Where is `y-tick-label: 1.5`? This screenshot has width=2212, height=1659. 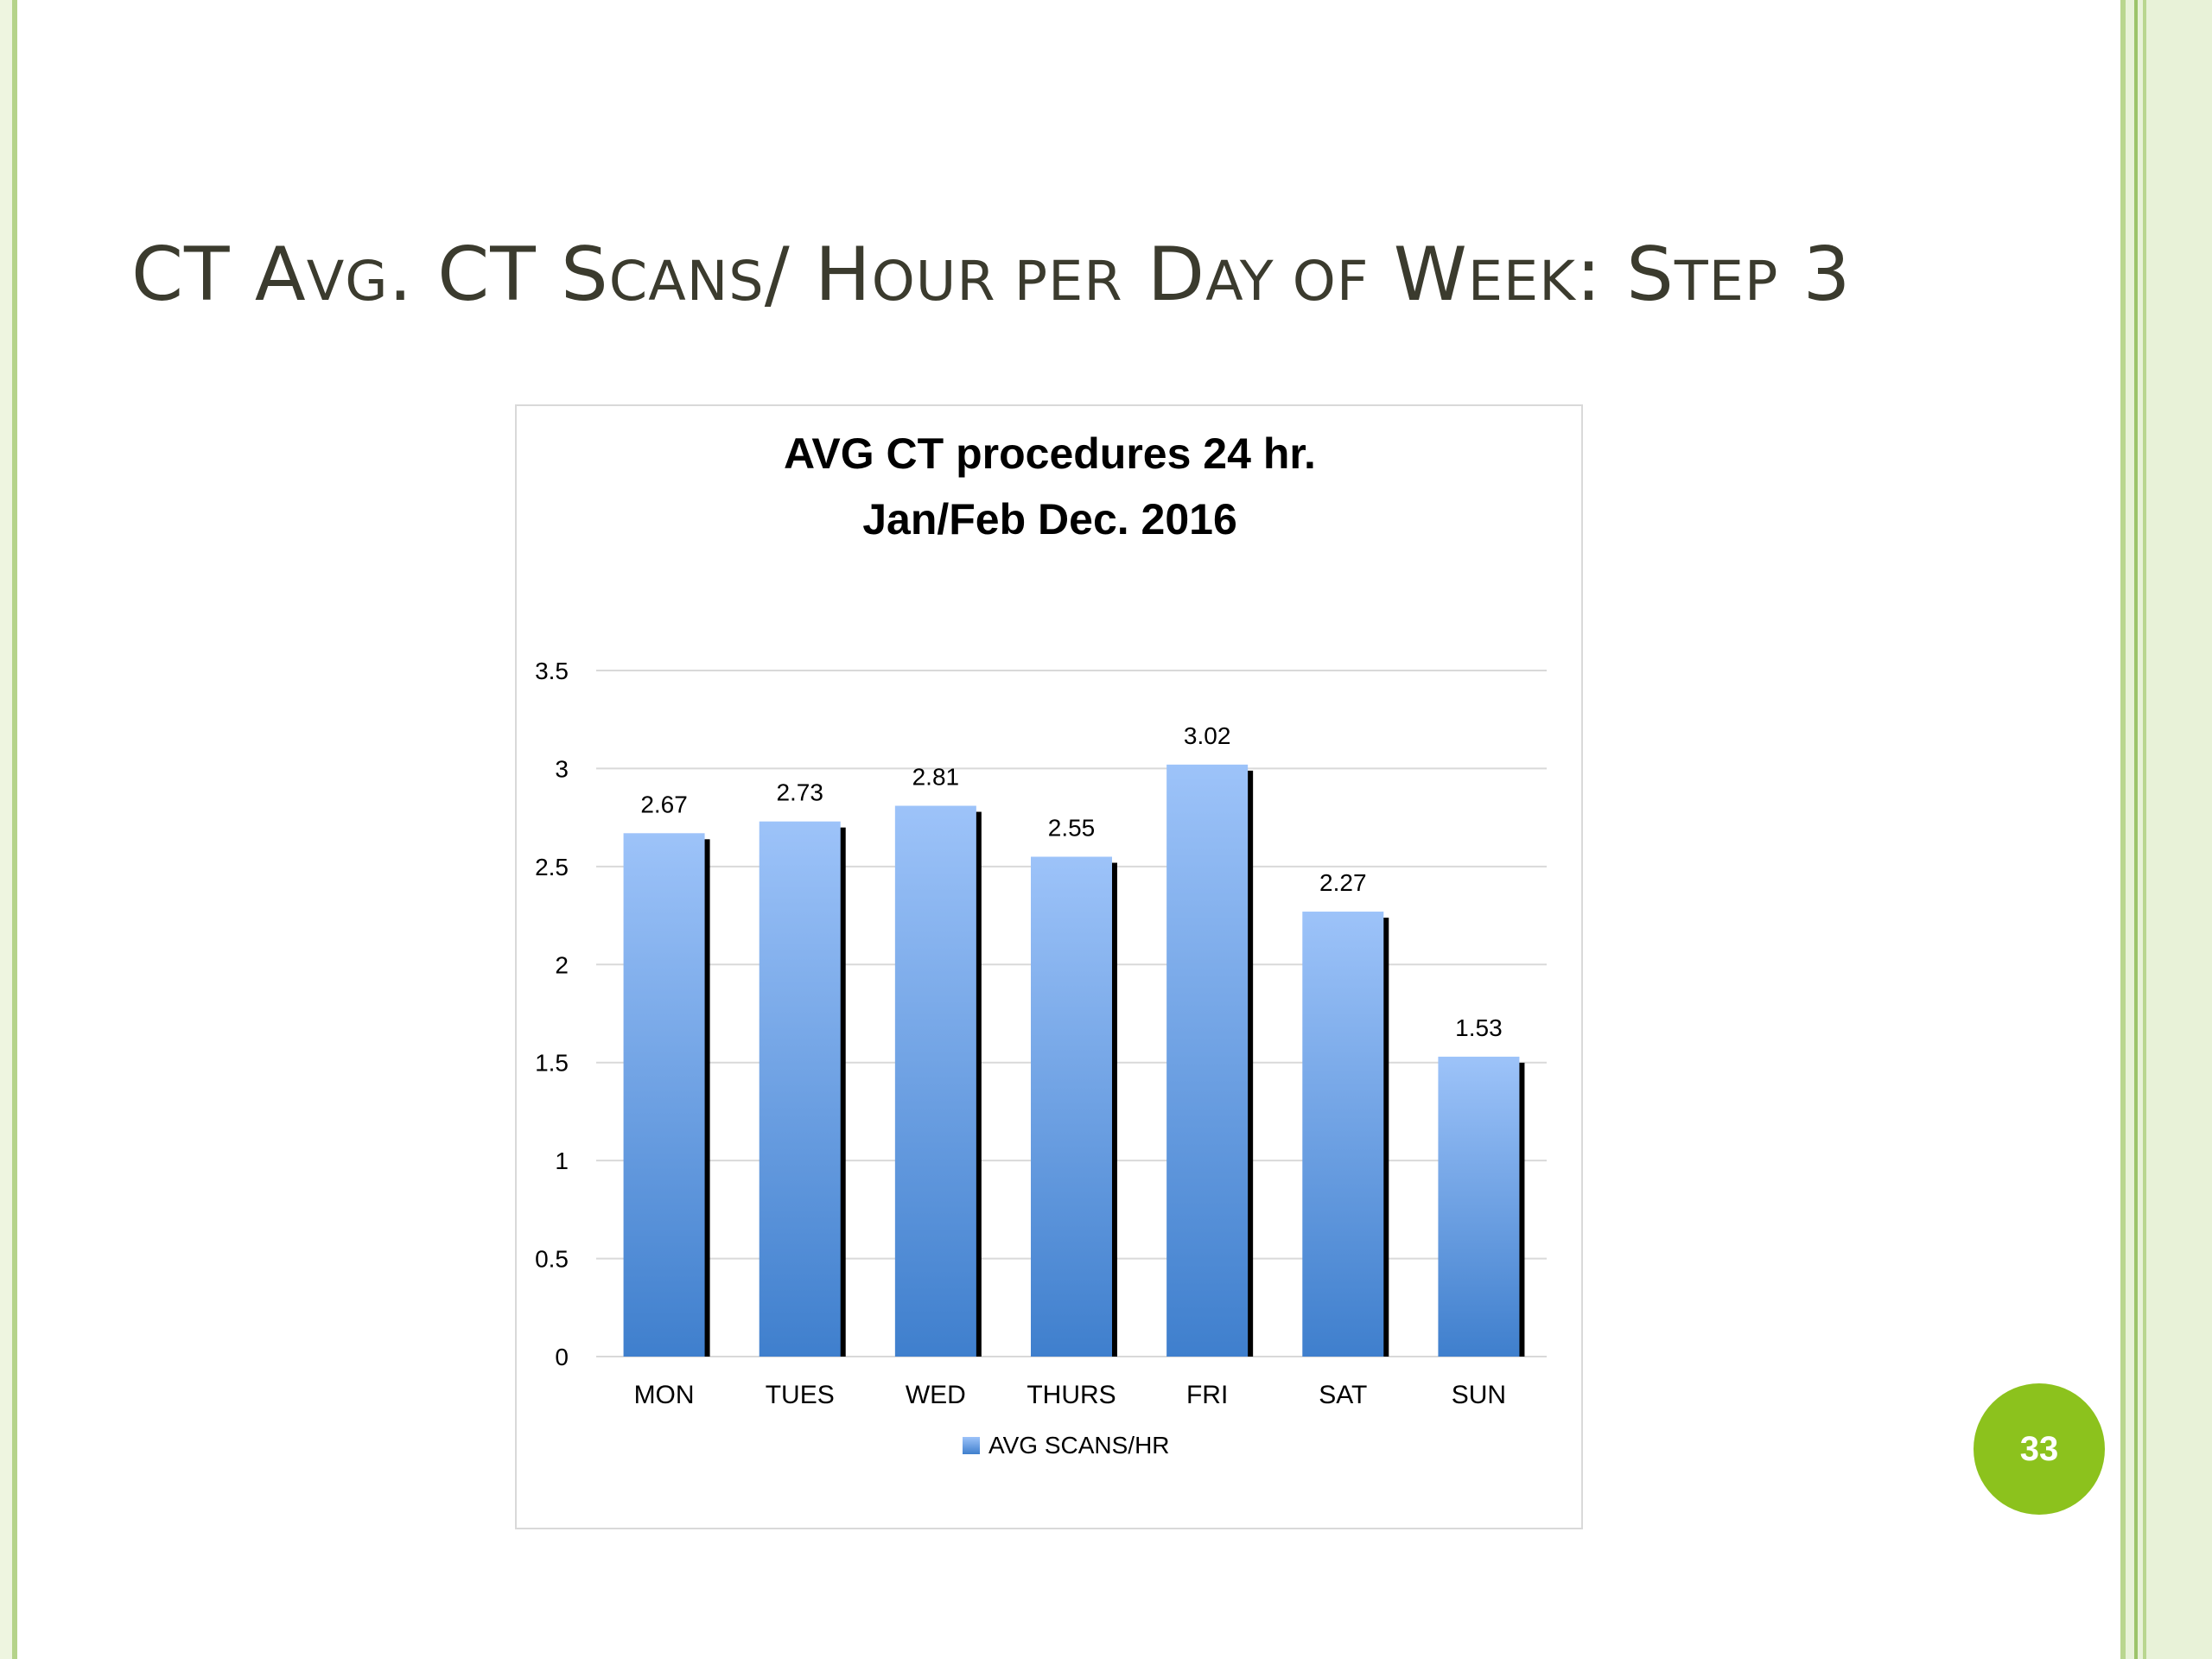 y-tick-label: 1.5 is located at coordinates (552, 1063).